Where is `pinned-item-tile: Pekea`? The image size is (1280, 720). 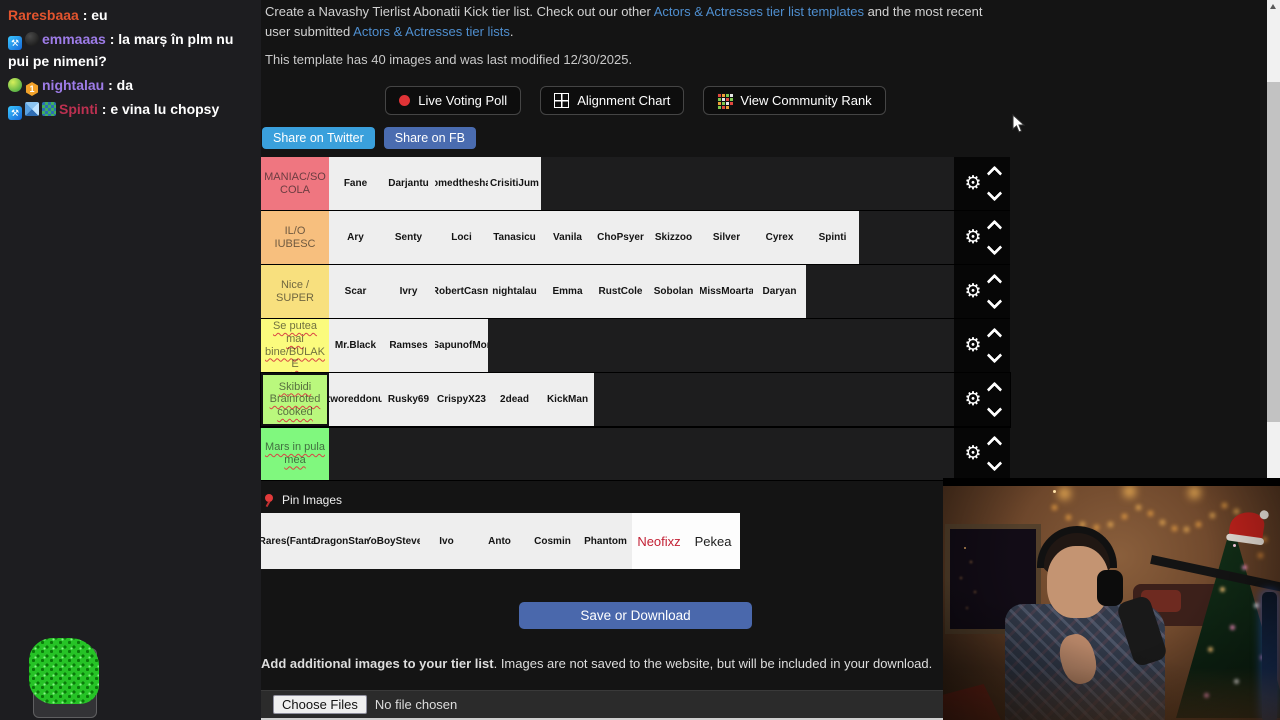
pinned-item-tile: Pekea is located at coordinates (713, 541).